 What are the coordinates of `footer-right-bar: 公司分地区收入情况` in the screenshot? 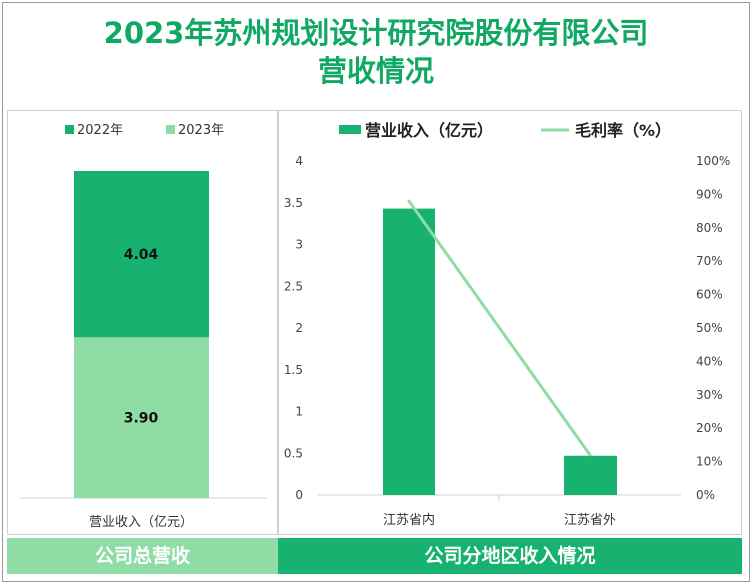 It's located at (510, 556).